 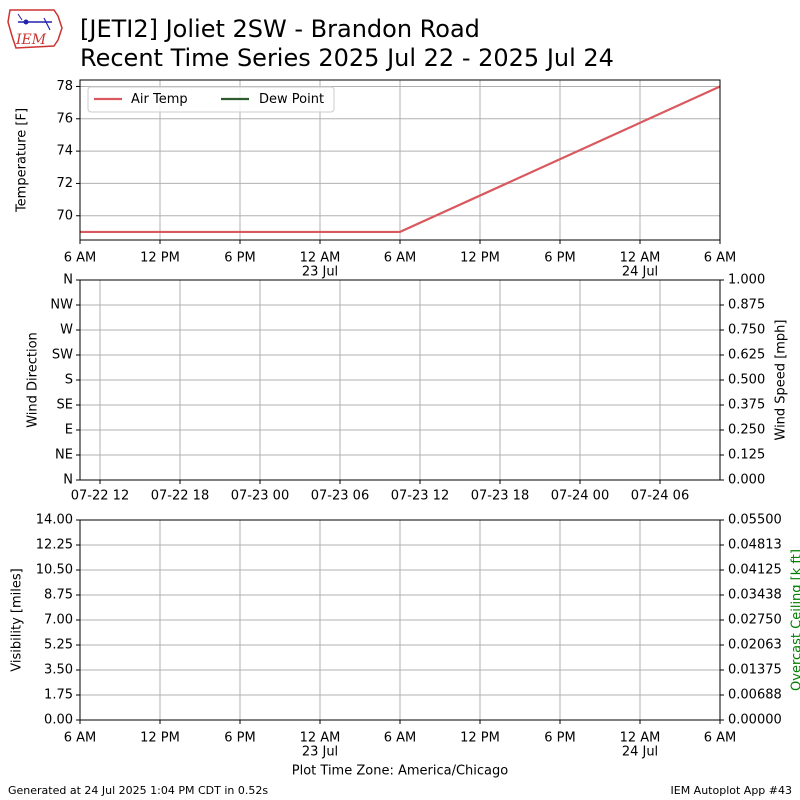 I want to click on wind-dir-ytick-label: NE, so click(x=64, y=455).